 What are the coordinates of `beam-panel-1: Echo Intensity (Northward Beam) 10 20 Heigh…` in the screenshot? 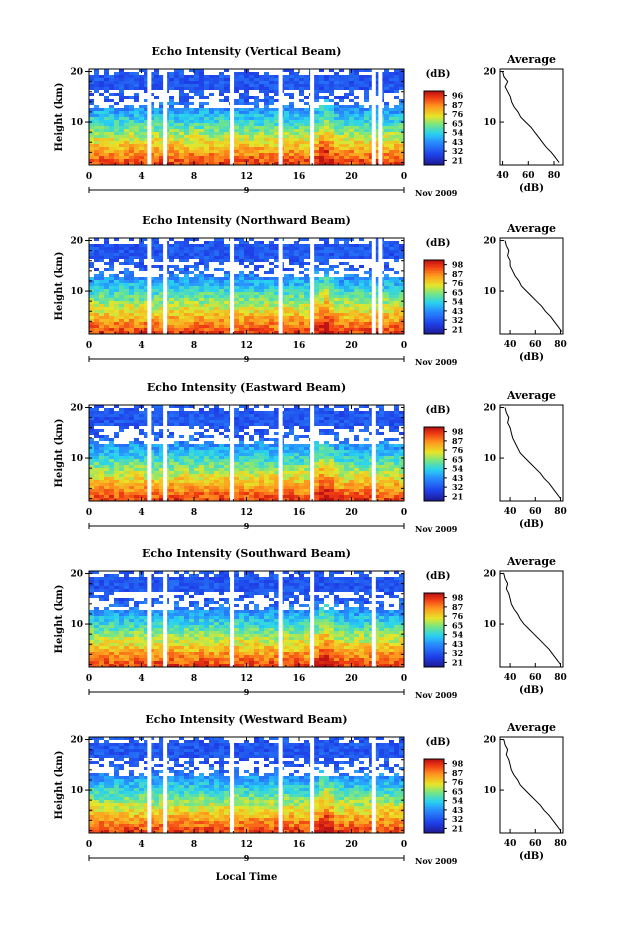 It's located at (310, 290).